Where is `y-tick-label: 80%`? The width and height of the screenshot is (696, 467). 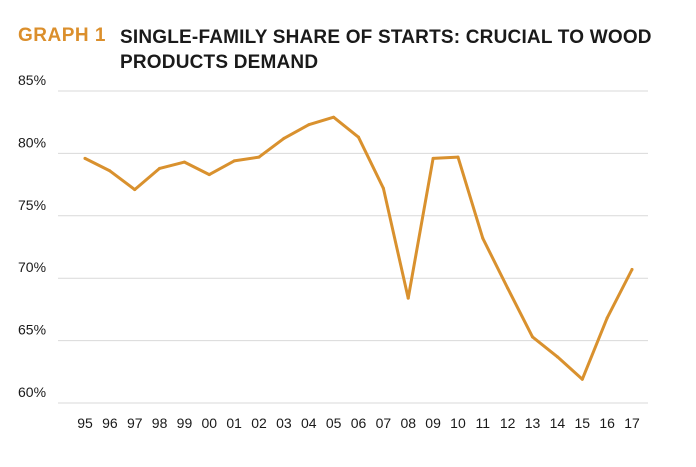 y-tick-label: 80% is located at coordinates (32, 142).